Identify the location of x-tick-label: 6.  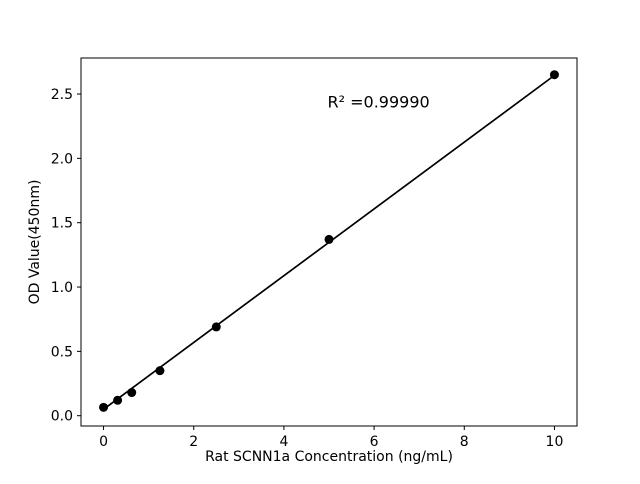
(374, 442).